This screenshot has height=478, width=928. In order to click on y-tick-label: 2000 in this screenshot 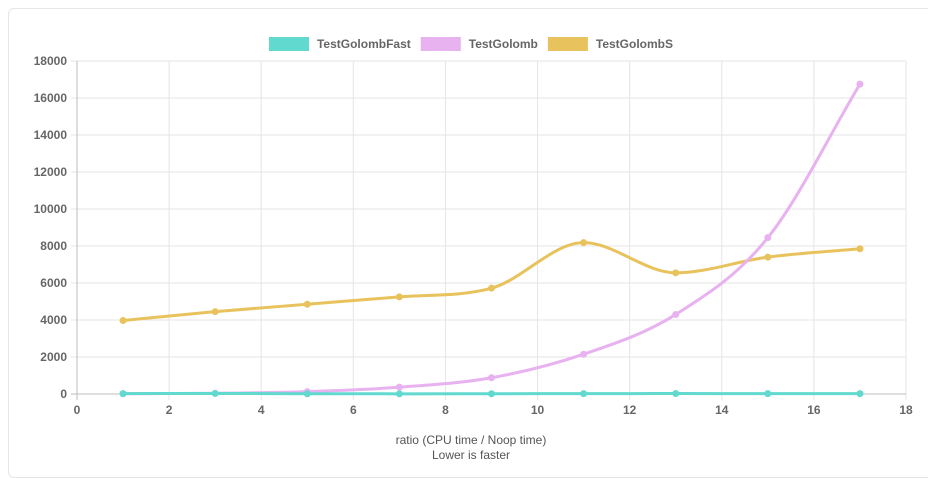, I will do `click(53, 357)`.